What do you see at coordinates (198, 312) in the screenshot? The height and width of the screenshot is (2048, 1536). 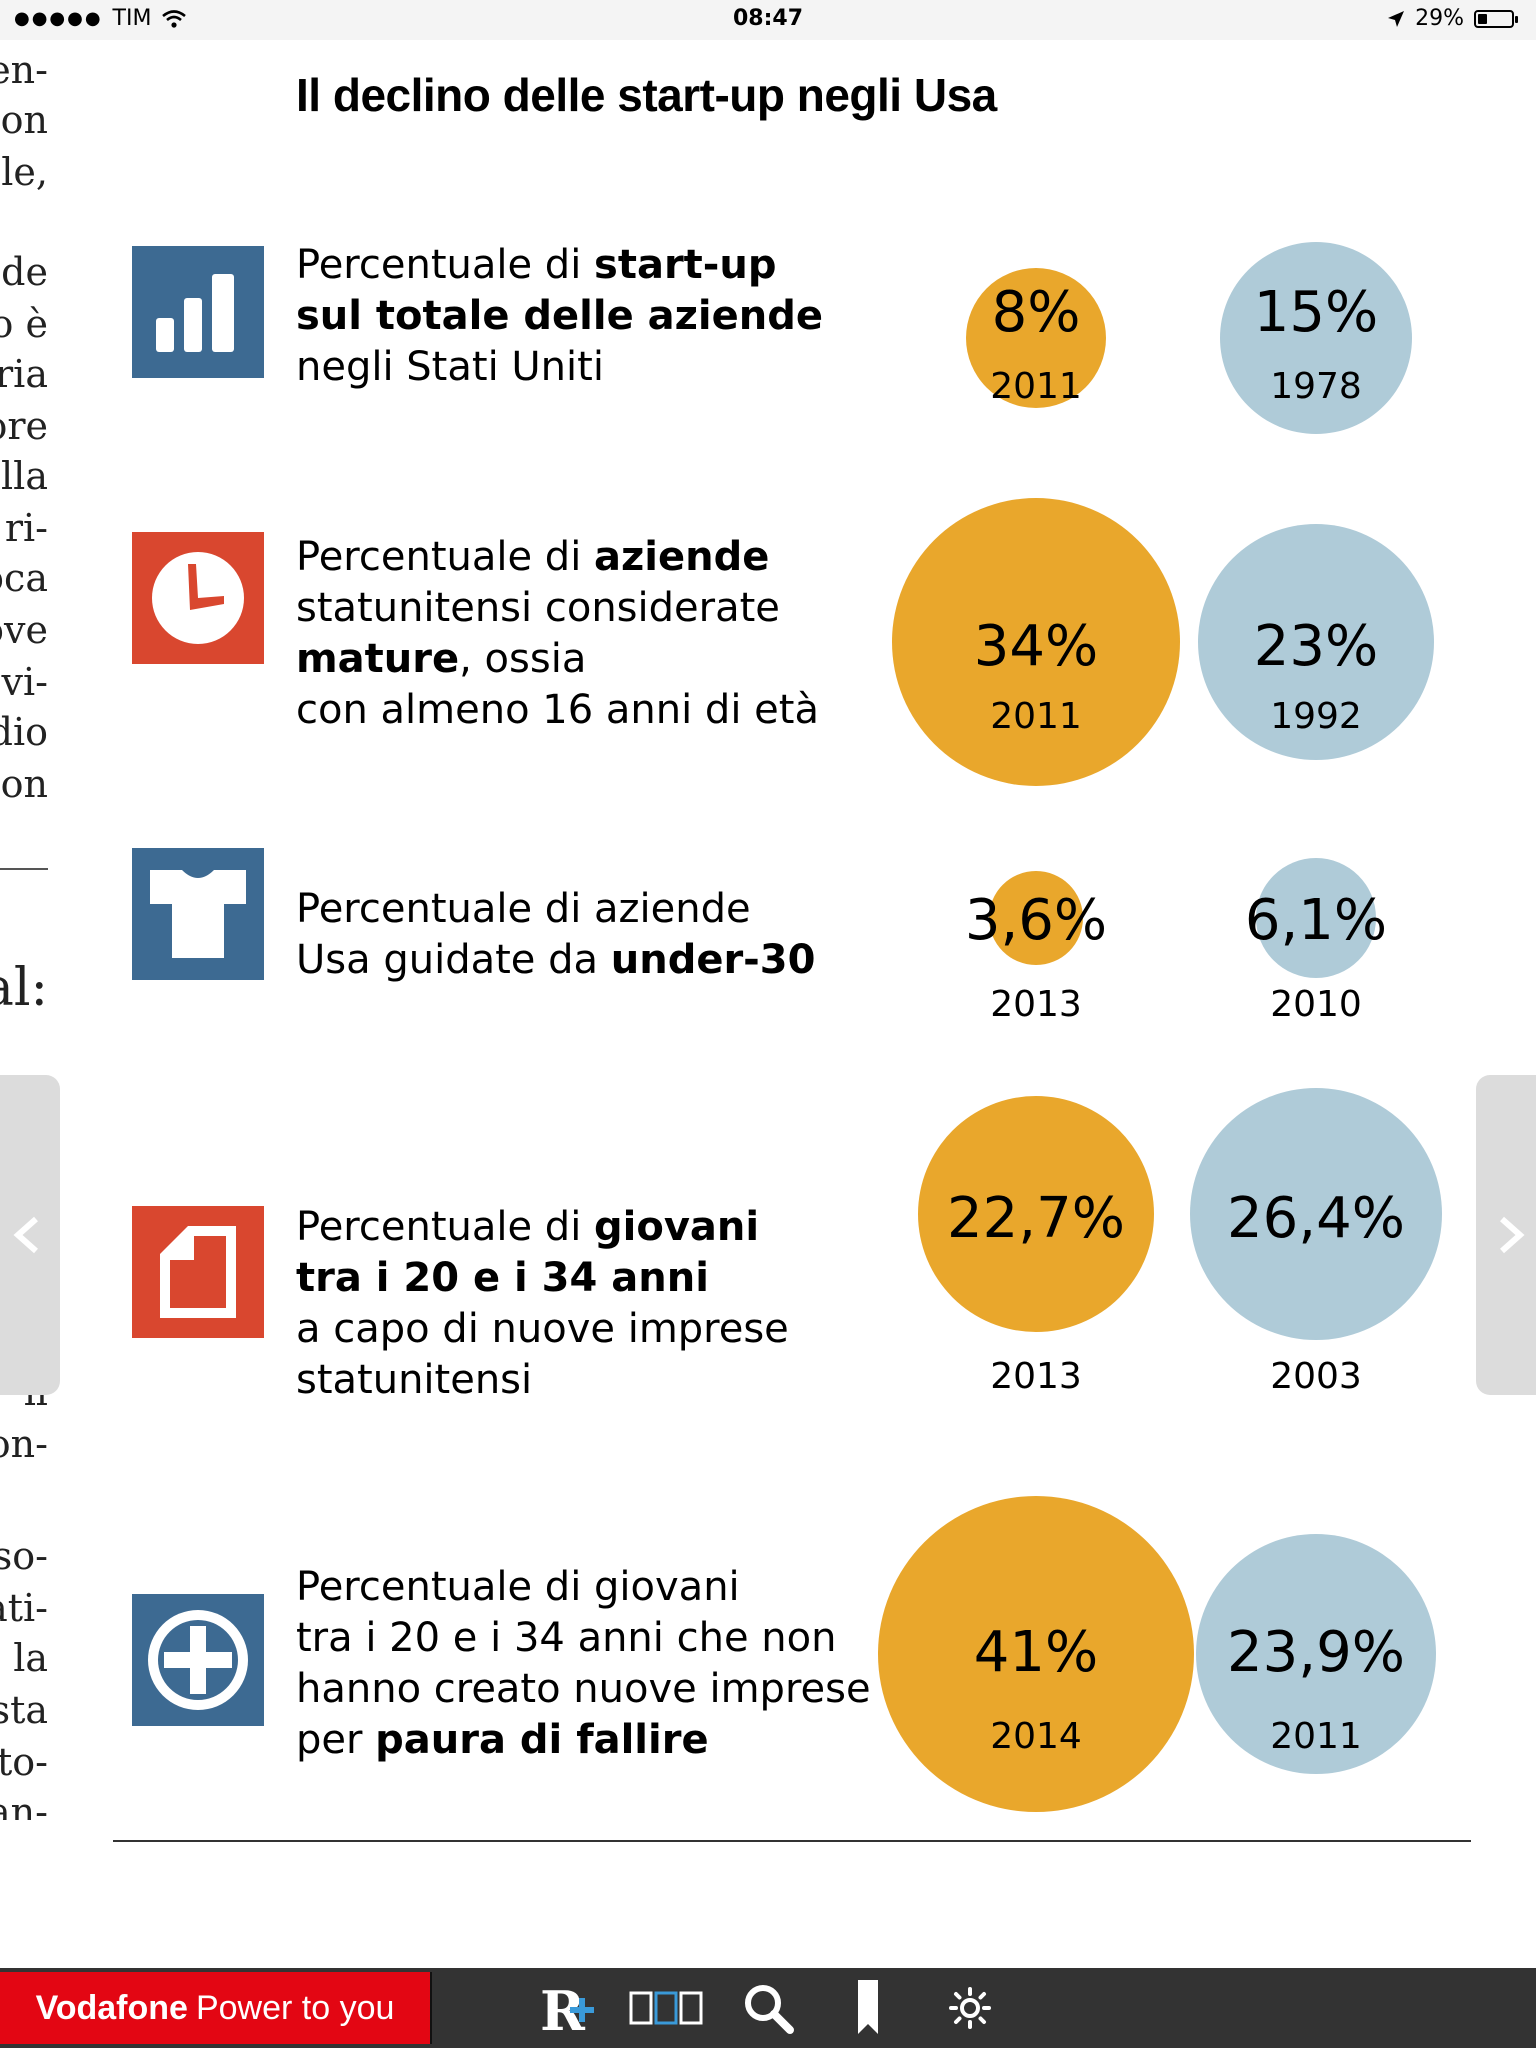 I see `bar-chart-icon` at bounding box center [198, 312].